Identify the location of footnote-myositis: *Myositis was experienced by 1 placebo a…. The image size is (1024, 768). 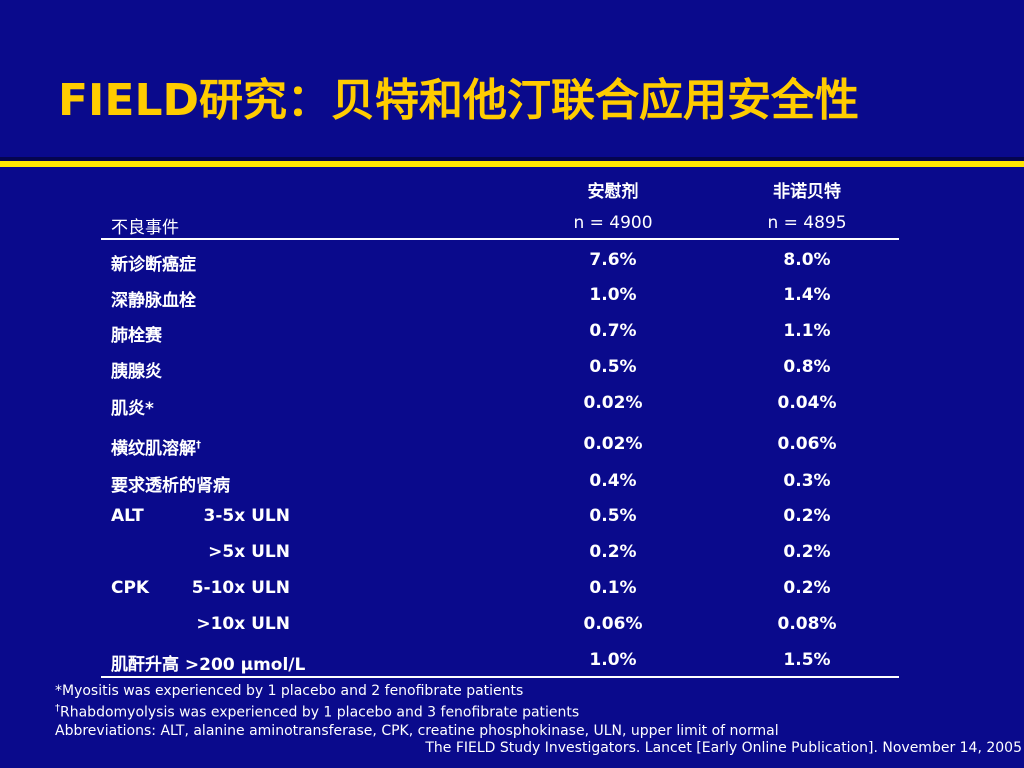
(289, 691).